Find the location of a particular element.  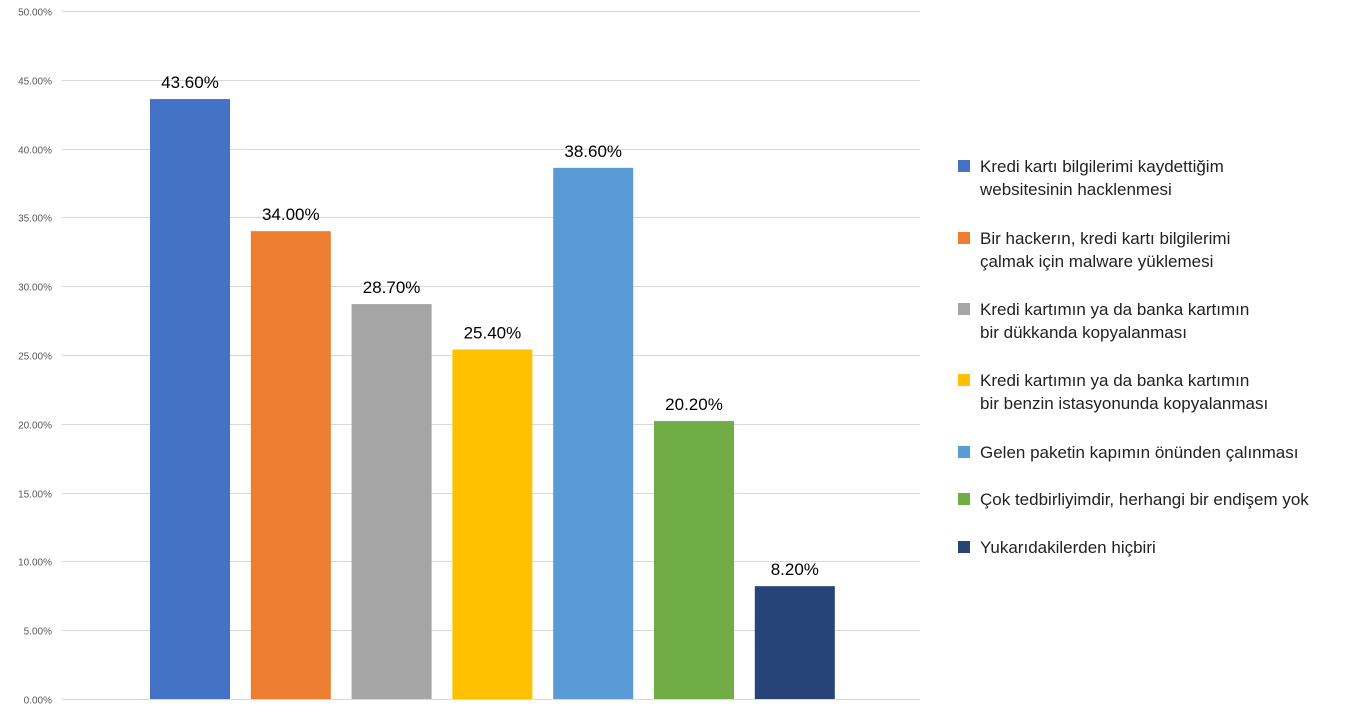

y-tick-label: 5.00% is located at coordinates (38, 632).